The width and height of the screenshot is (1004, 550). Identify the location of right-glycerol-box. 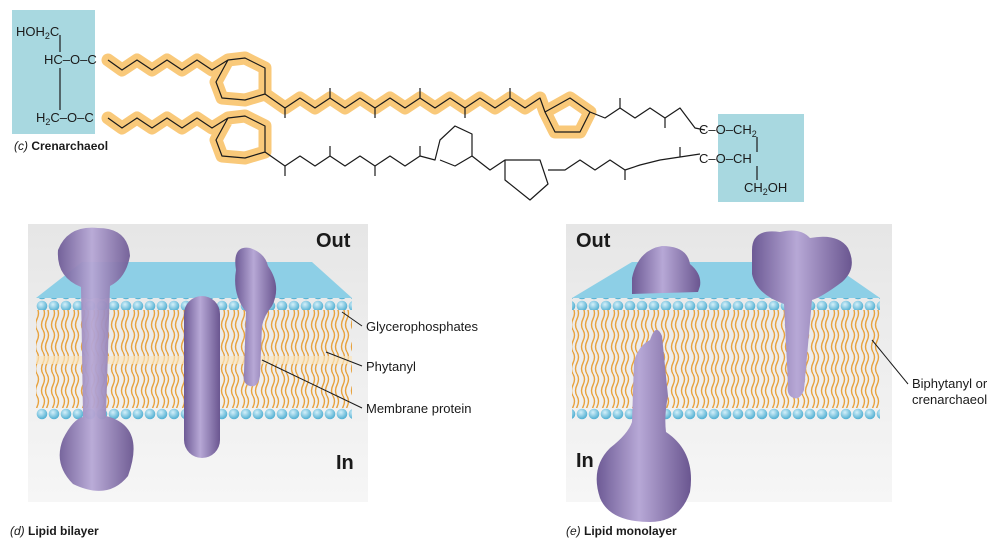
(761, 158).